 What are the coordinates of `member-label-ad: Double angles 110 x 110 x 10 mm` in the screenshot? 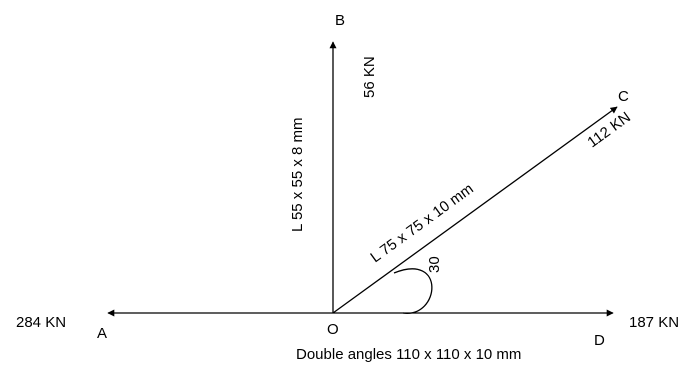 It's located at (408, 354).